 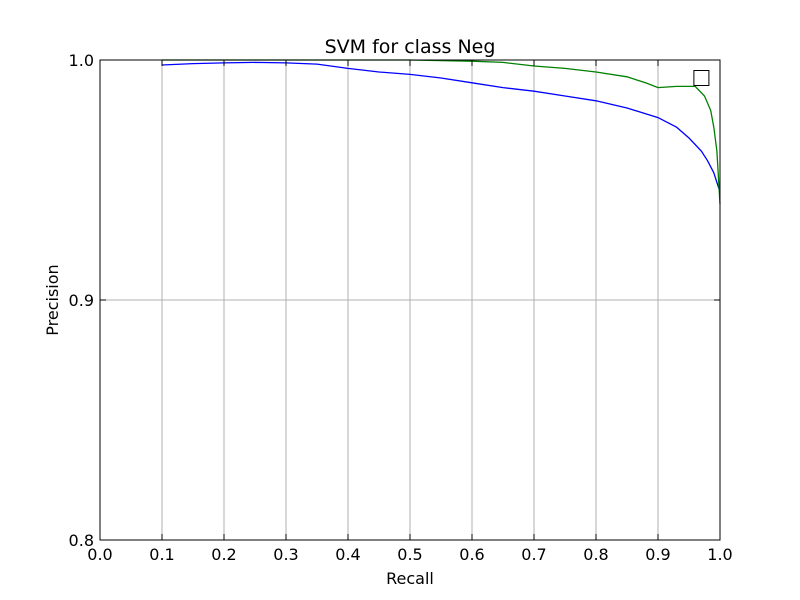 I want to click on operating-point-marker, so click(x=701, y=78).